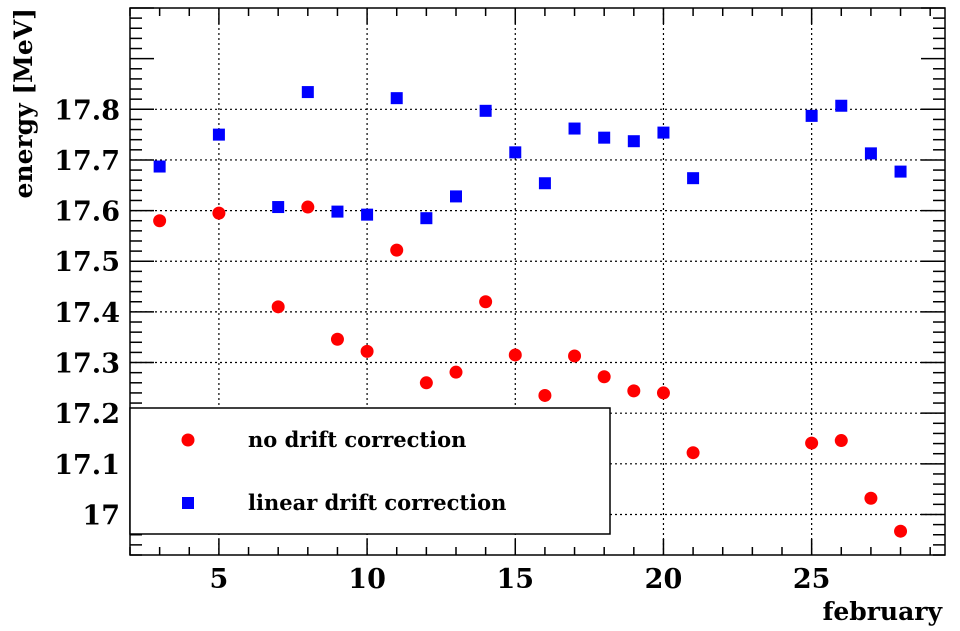  What do you see at coordinates (87, 161) in the screenshot?
I see `y-tick-label: 17.7` at bounding box center [87, 161].